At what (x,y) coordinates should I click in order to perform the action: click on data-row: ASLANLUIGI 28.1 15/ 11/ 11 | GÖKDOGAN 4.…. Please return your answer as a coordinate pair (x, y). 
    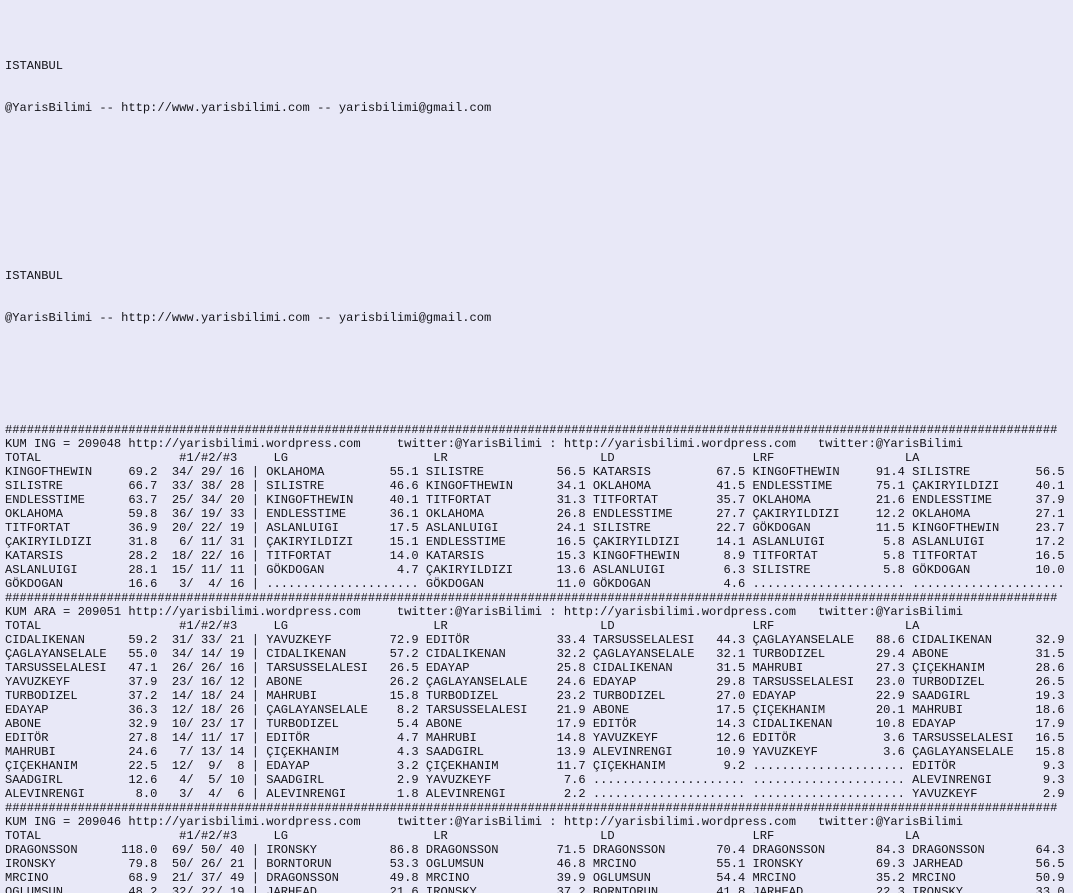
    Looking at the image, I should click on (535, 570).